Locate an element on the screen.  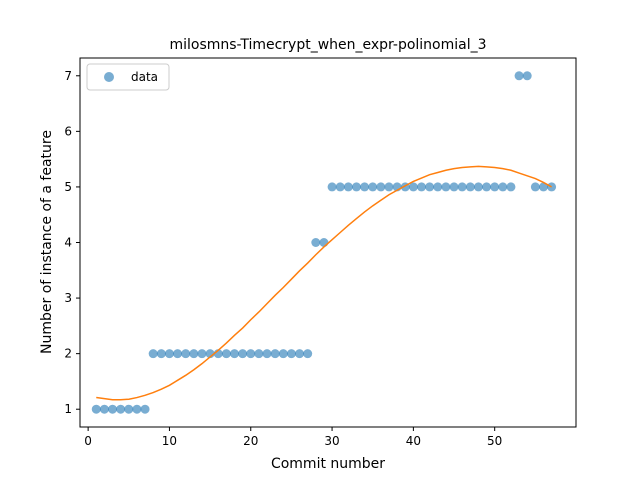
y-tick-label: 2 is located at coordinates (68, 354).